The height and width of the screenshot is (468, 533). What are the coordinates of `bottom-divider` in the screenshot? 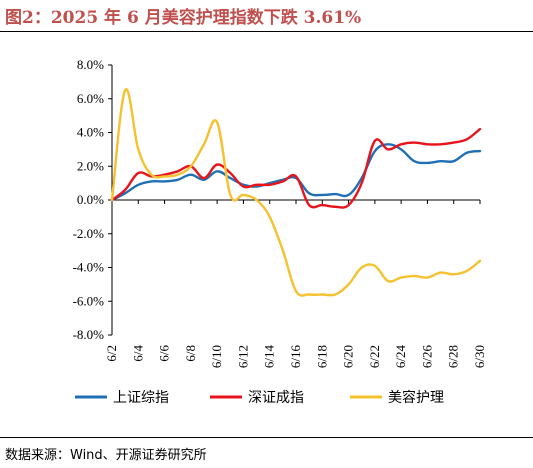 It's located at (266, 437).